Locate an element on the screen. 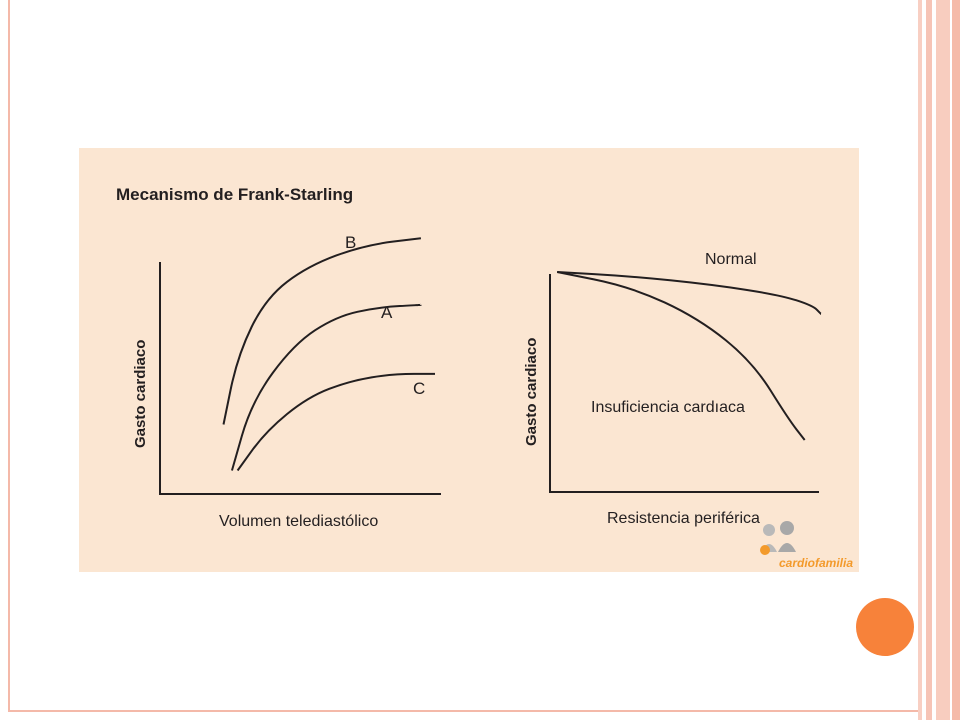  series-label-c: C is located at coordinates (419, 388).